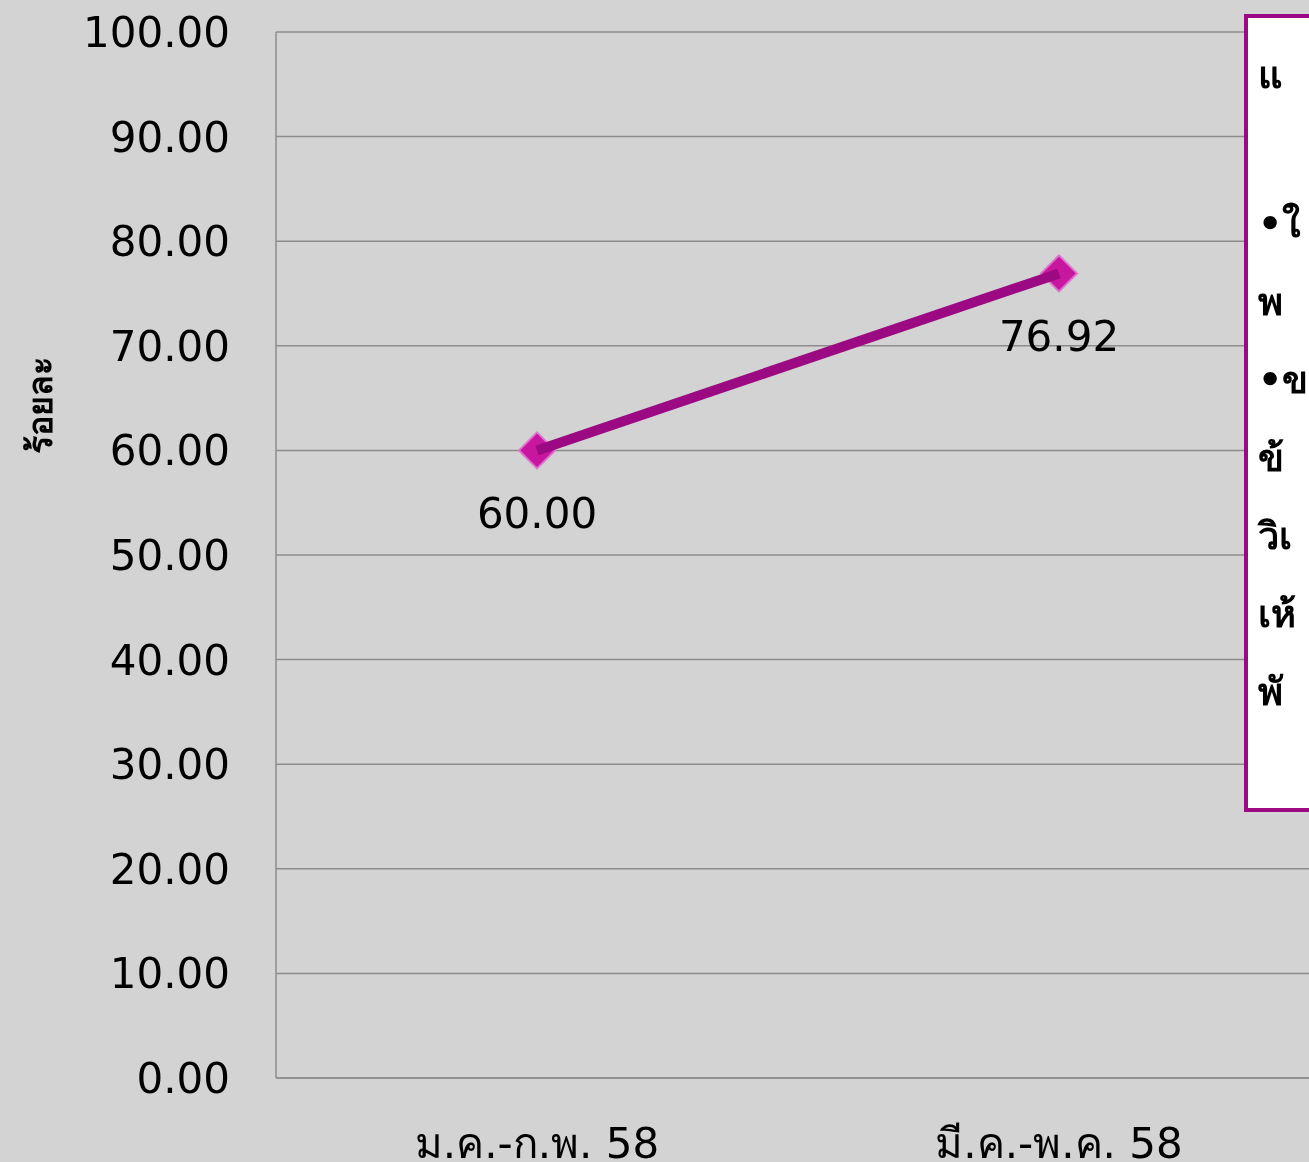 The image size is (1309, 1162). I want to click on annotation: เห้, so click(1277, 614).